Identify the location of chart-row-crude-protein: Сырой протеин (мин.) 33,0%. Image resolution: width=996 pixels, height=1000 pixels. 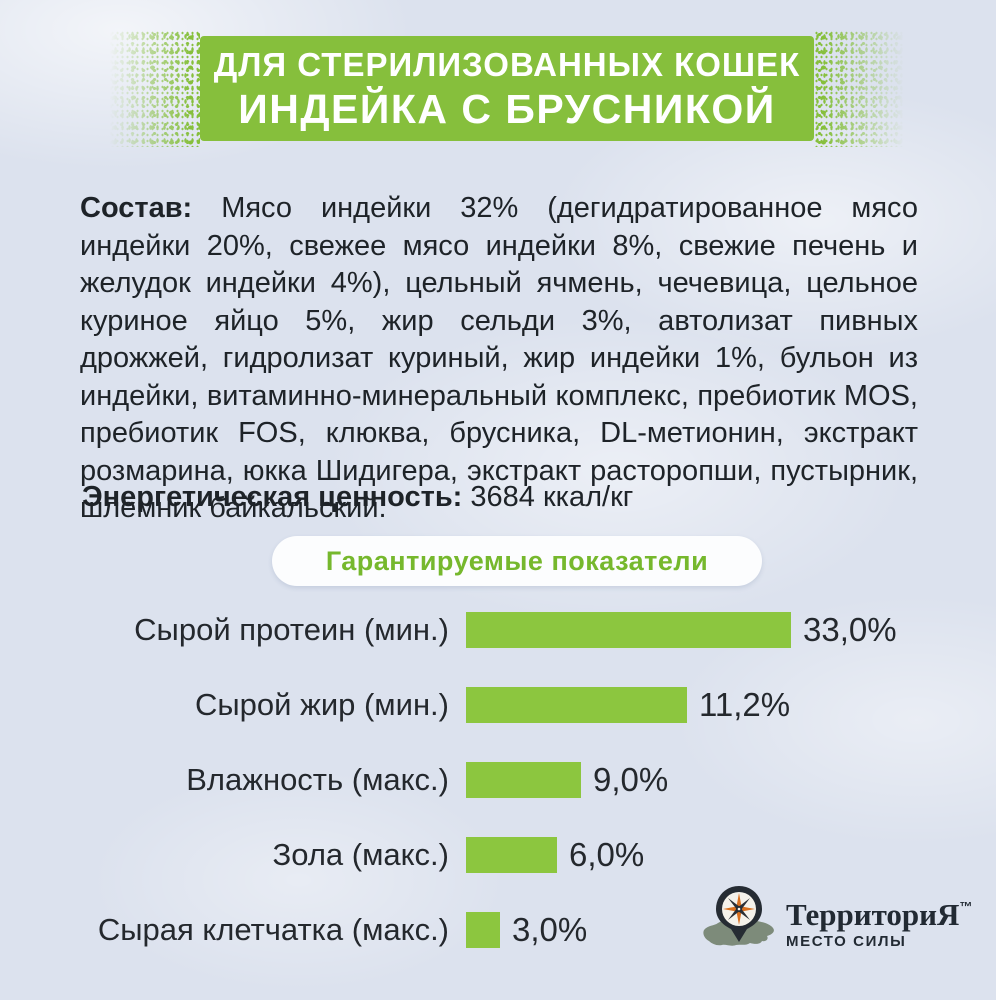
(498, 629).